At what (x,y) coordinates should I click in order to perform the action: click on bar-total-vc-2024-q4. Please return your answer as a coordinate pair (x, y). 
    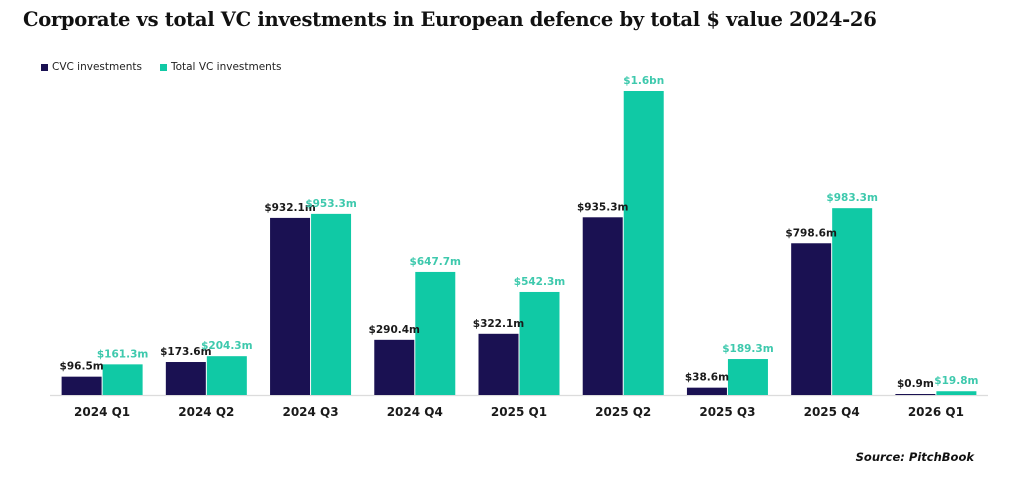
    Looking at the image, I should click on (435, 333).